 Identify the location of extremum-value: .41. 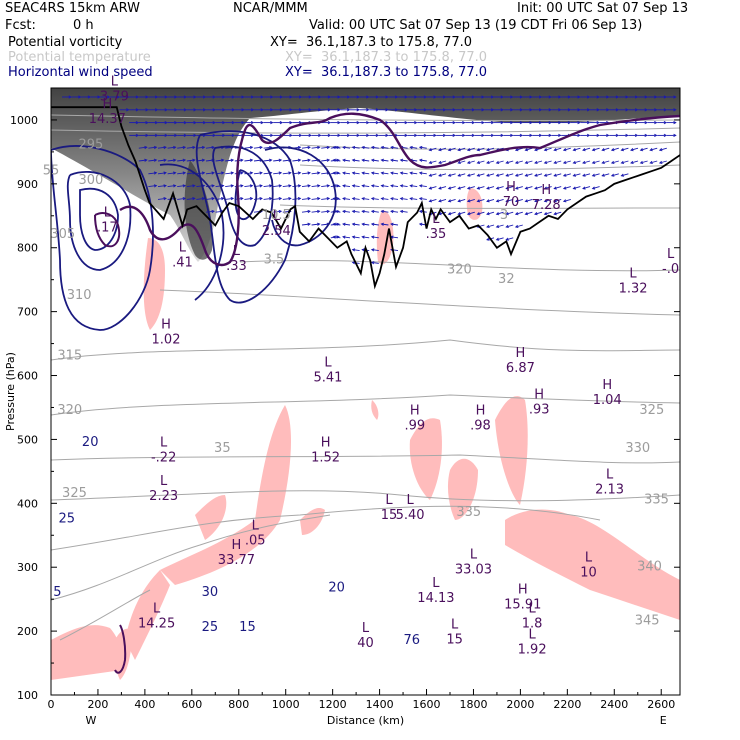
(182, 263).